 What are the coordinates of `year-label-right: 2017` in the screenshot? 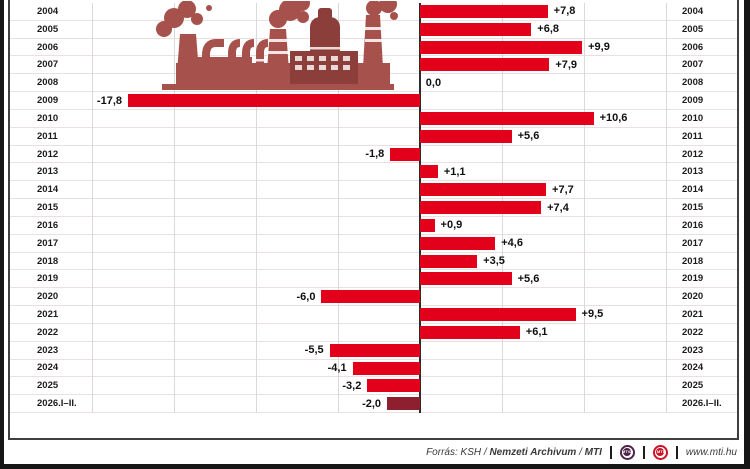 It's located at (693, 243).